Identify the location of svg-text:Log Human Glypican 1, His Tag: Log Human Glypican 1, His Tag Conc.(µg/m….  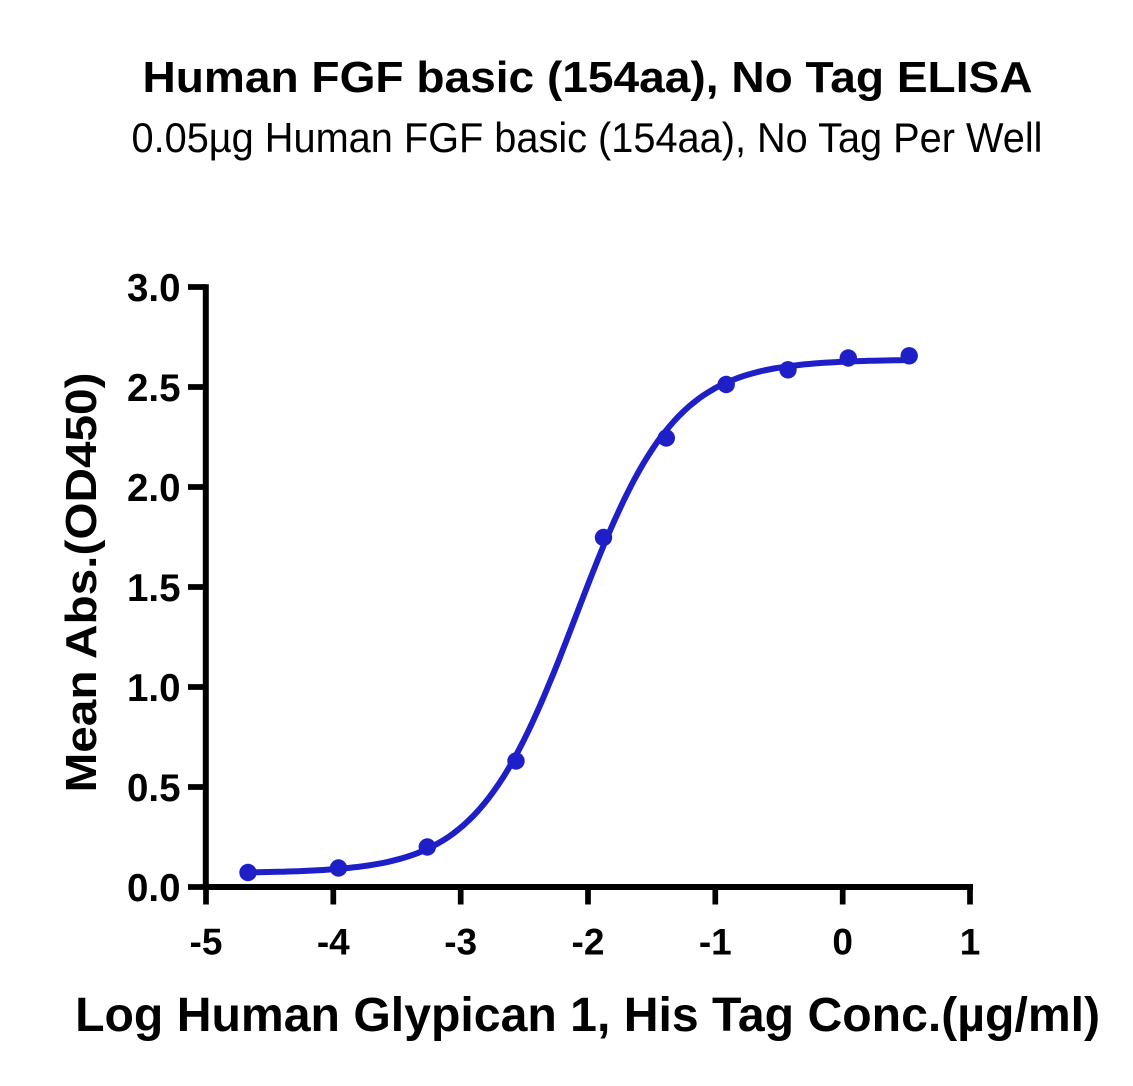
(587, 1015).